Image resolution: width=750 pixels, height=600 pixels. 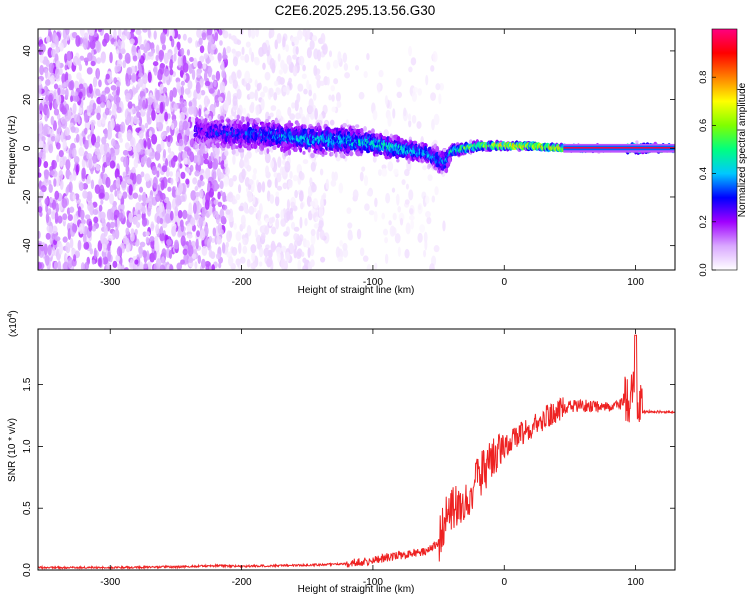 What do you see at coordinates (372, 131) in the screenshot?
I see `ridge-cell` at bounding box center [372, 131].